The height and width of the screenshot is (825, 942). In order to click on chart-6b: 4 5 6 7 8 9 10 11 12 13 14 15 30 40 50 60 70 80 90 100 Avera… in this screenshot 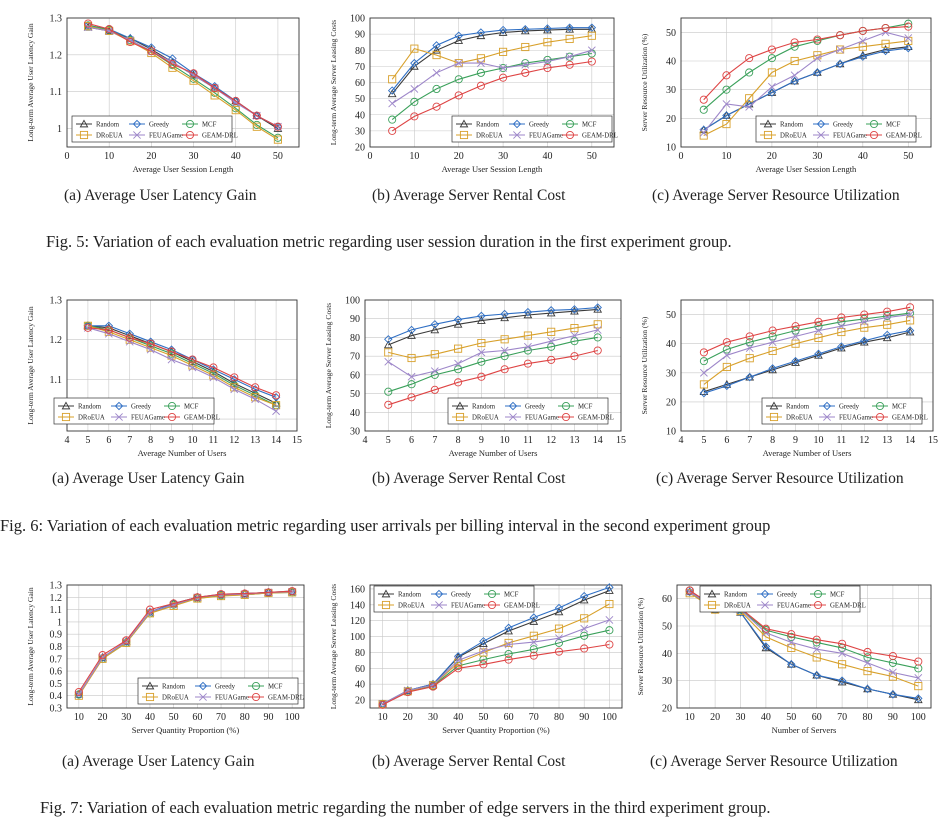, I will do `click(475, 377)`.